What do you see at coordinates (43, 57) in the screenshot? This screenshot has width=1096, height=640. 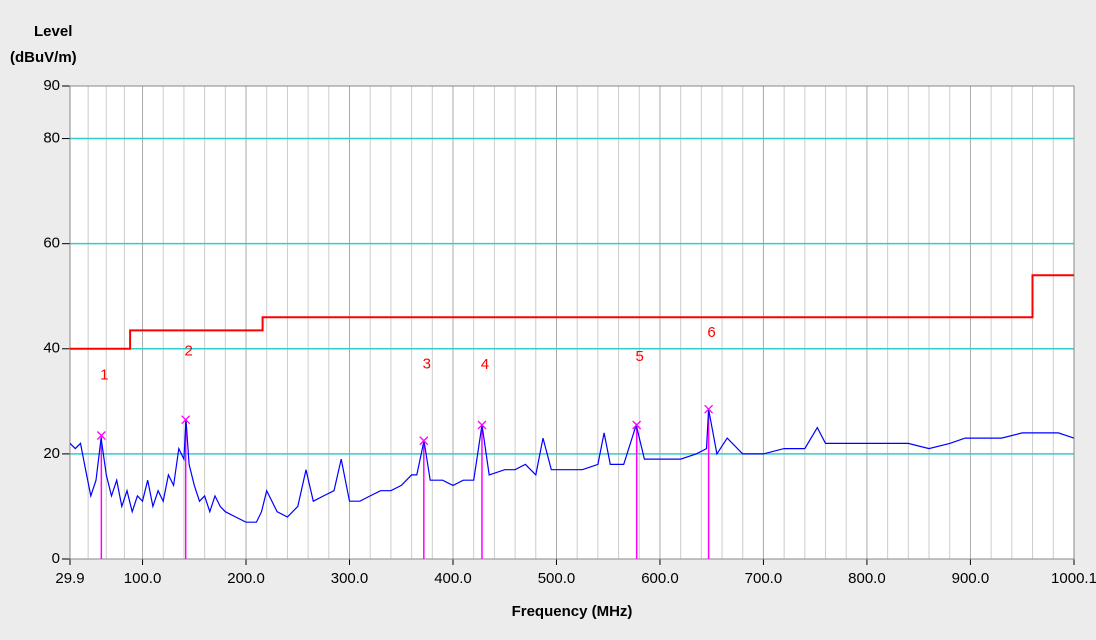 I see `y-axis-unit: (dBuV/m)` at bounding box center [43, 57].